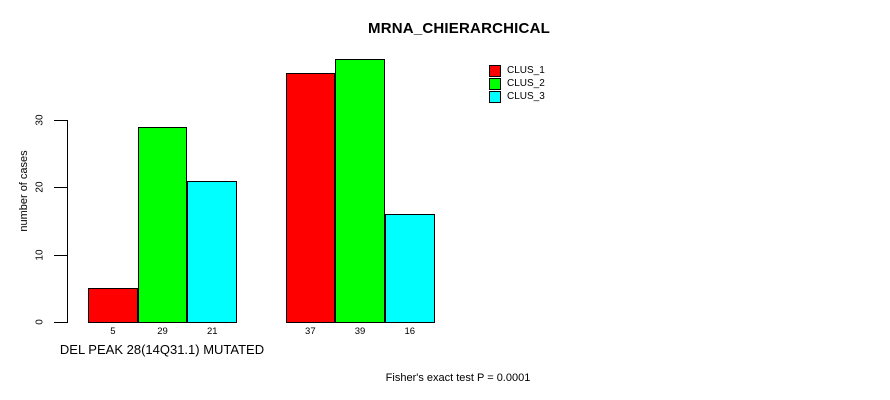  What do you see at coordinates (495, 96) in the screenshot?
I see `legend-swatch-clus3` at bounding box center [495, 96].